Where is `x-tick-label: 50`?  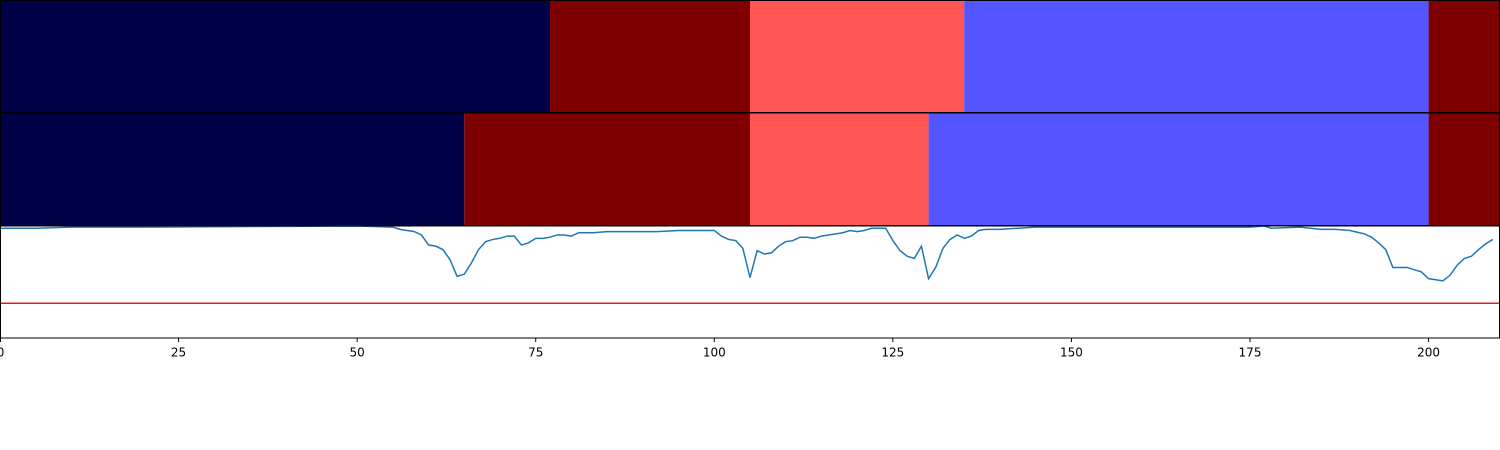
x-tick-label: 50 is located at coordinates (357, 353).